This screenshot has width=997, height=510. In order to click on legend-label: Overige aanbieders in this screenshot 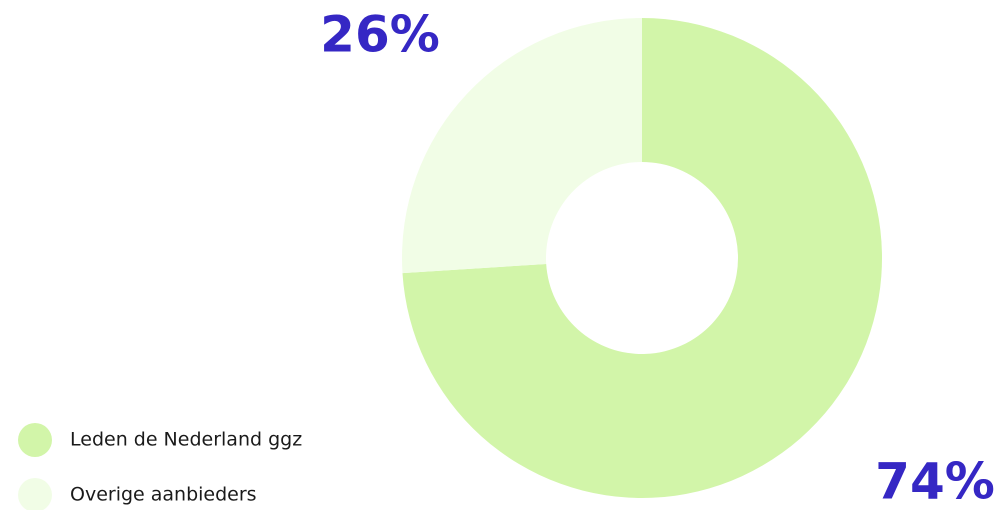, I will do `click(163, 495)`.